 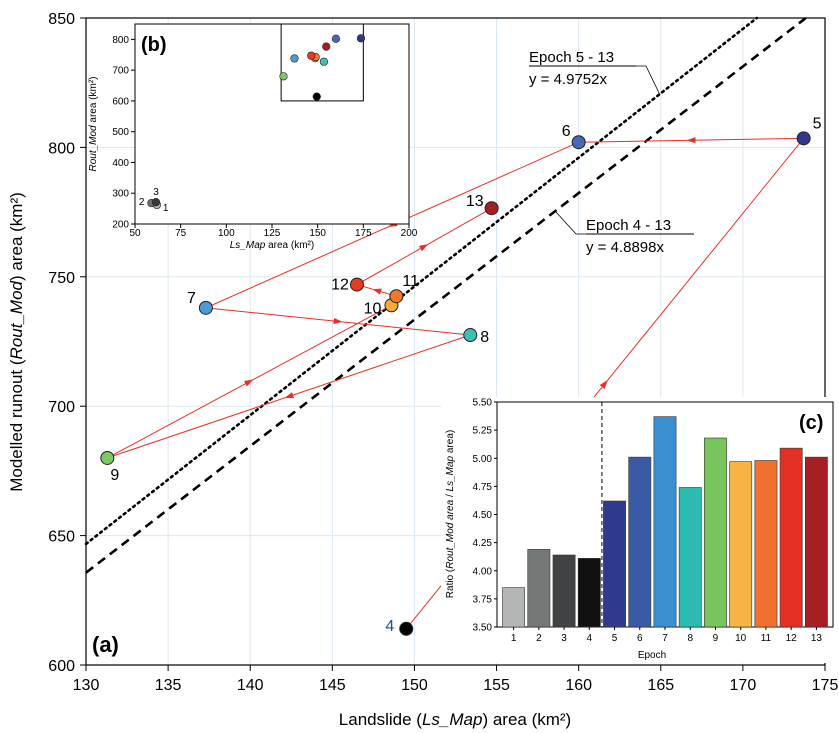 I want to click on bar-x-tick-label: 2, so click(x=539, y=638).